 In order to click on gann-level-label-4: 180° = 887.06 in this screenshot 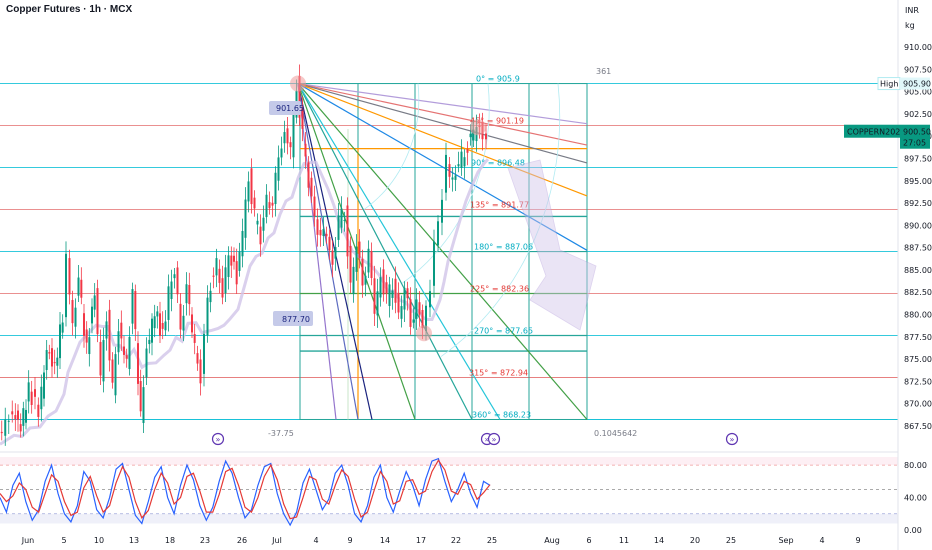, I will do `click(503, 247)`.